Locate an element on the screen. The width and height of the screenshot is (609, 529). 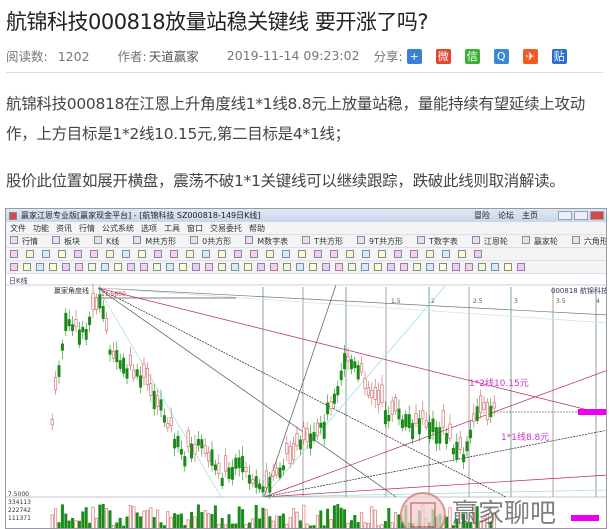
toolbar-button: M数字表 is located at coordinates (270, 241).